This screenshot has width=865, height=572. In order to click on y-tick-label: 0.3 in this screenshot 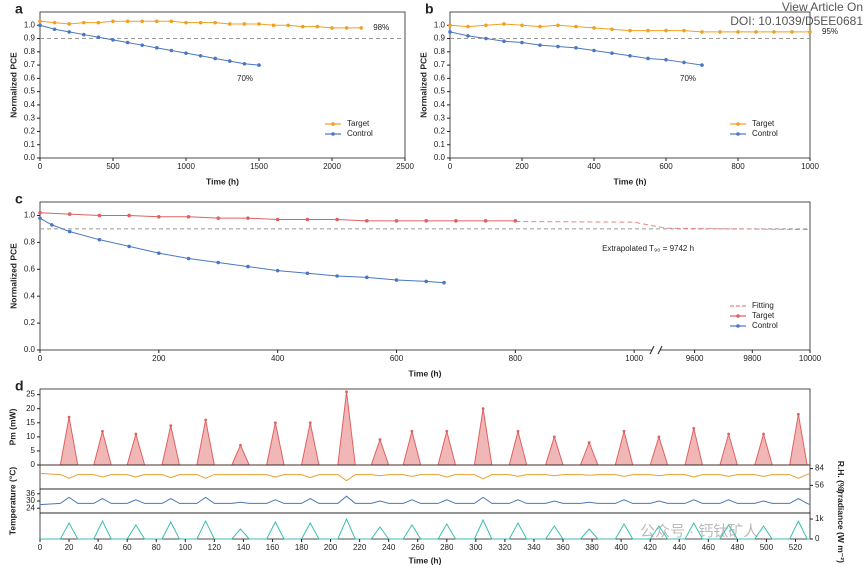, I will do `click(30, 117)`.